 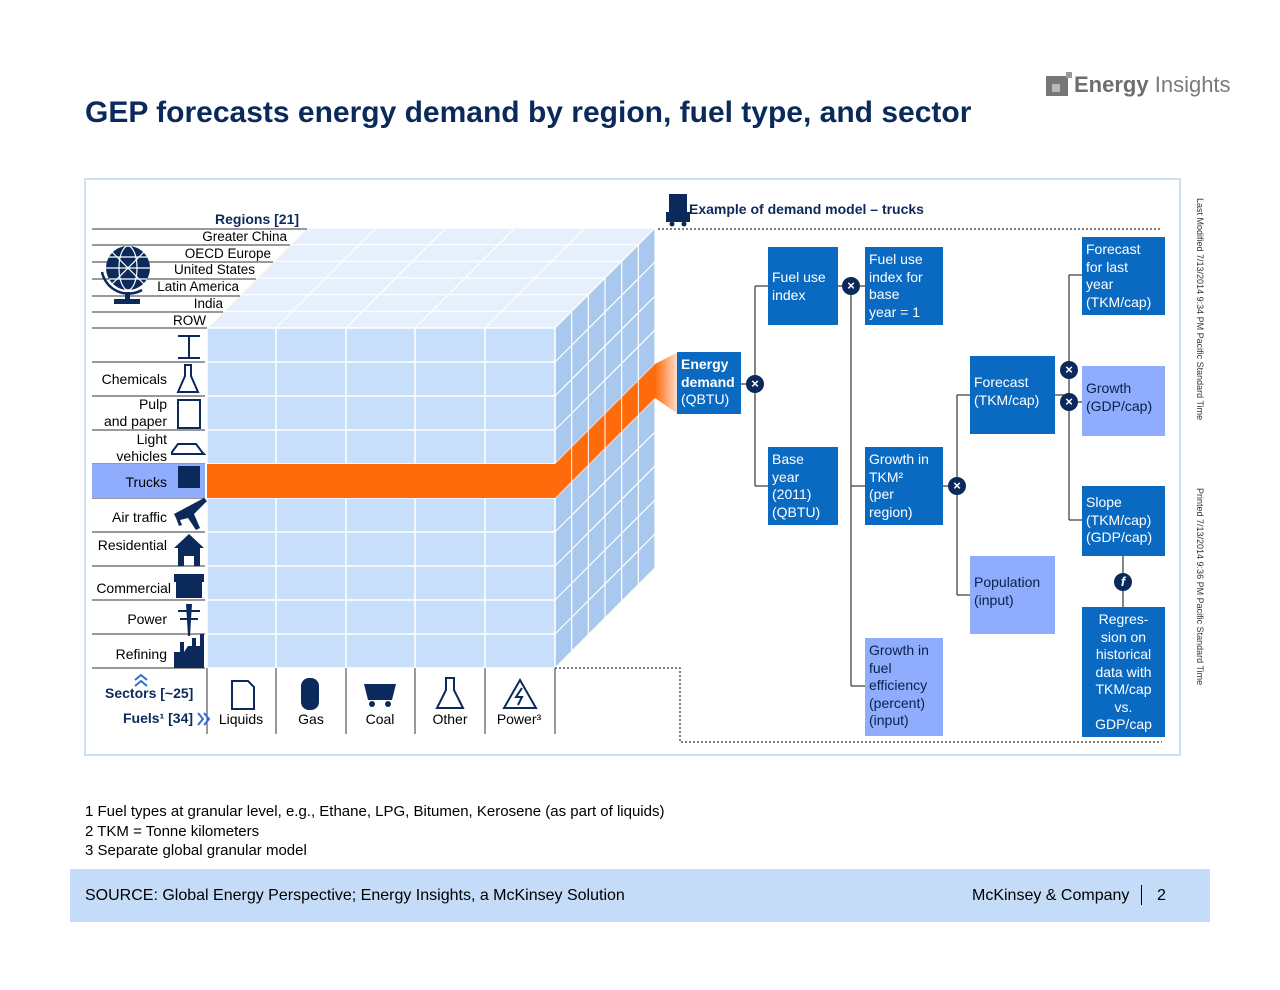 What do you see at coordinates (1123, 401) in the screenshot?
I see `growth-gdp-box: Growth (GDP/cap)` at bounding box center [1123, 401].